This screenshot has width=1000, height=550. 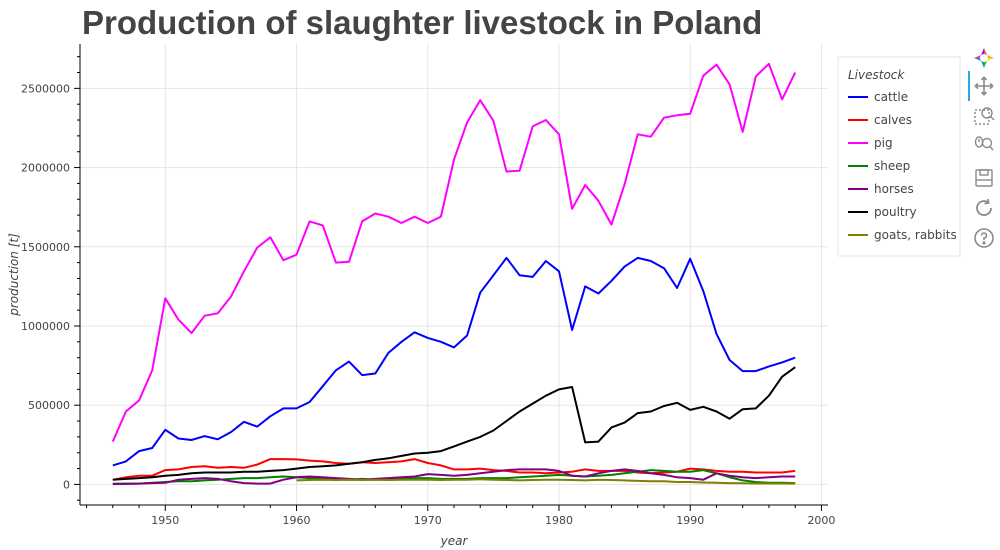 I want to click on x-tick-label: 1980, so click(x=559, y=520).